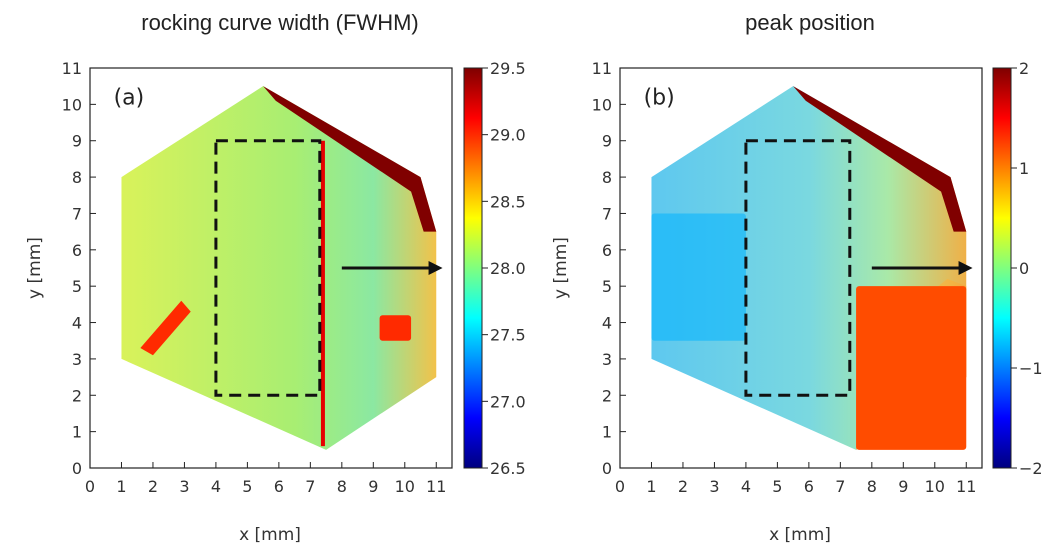 The height and width of the screenshot is (550, 1045). Describe the element at coordinates (508, 68) in the screenshot. I see `colorbar-tick-label: 29.5` at that location.